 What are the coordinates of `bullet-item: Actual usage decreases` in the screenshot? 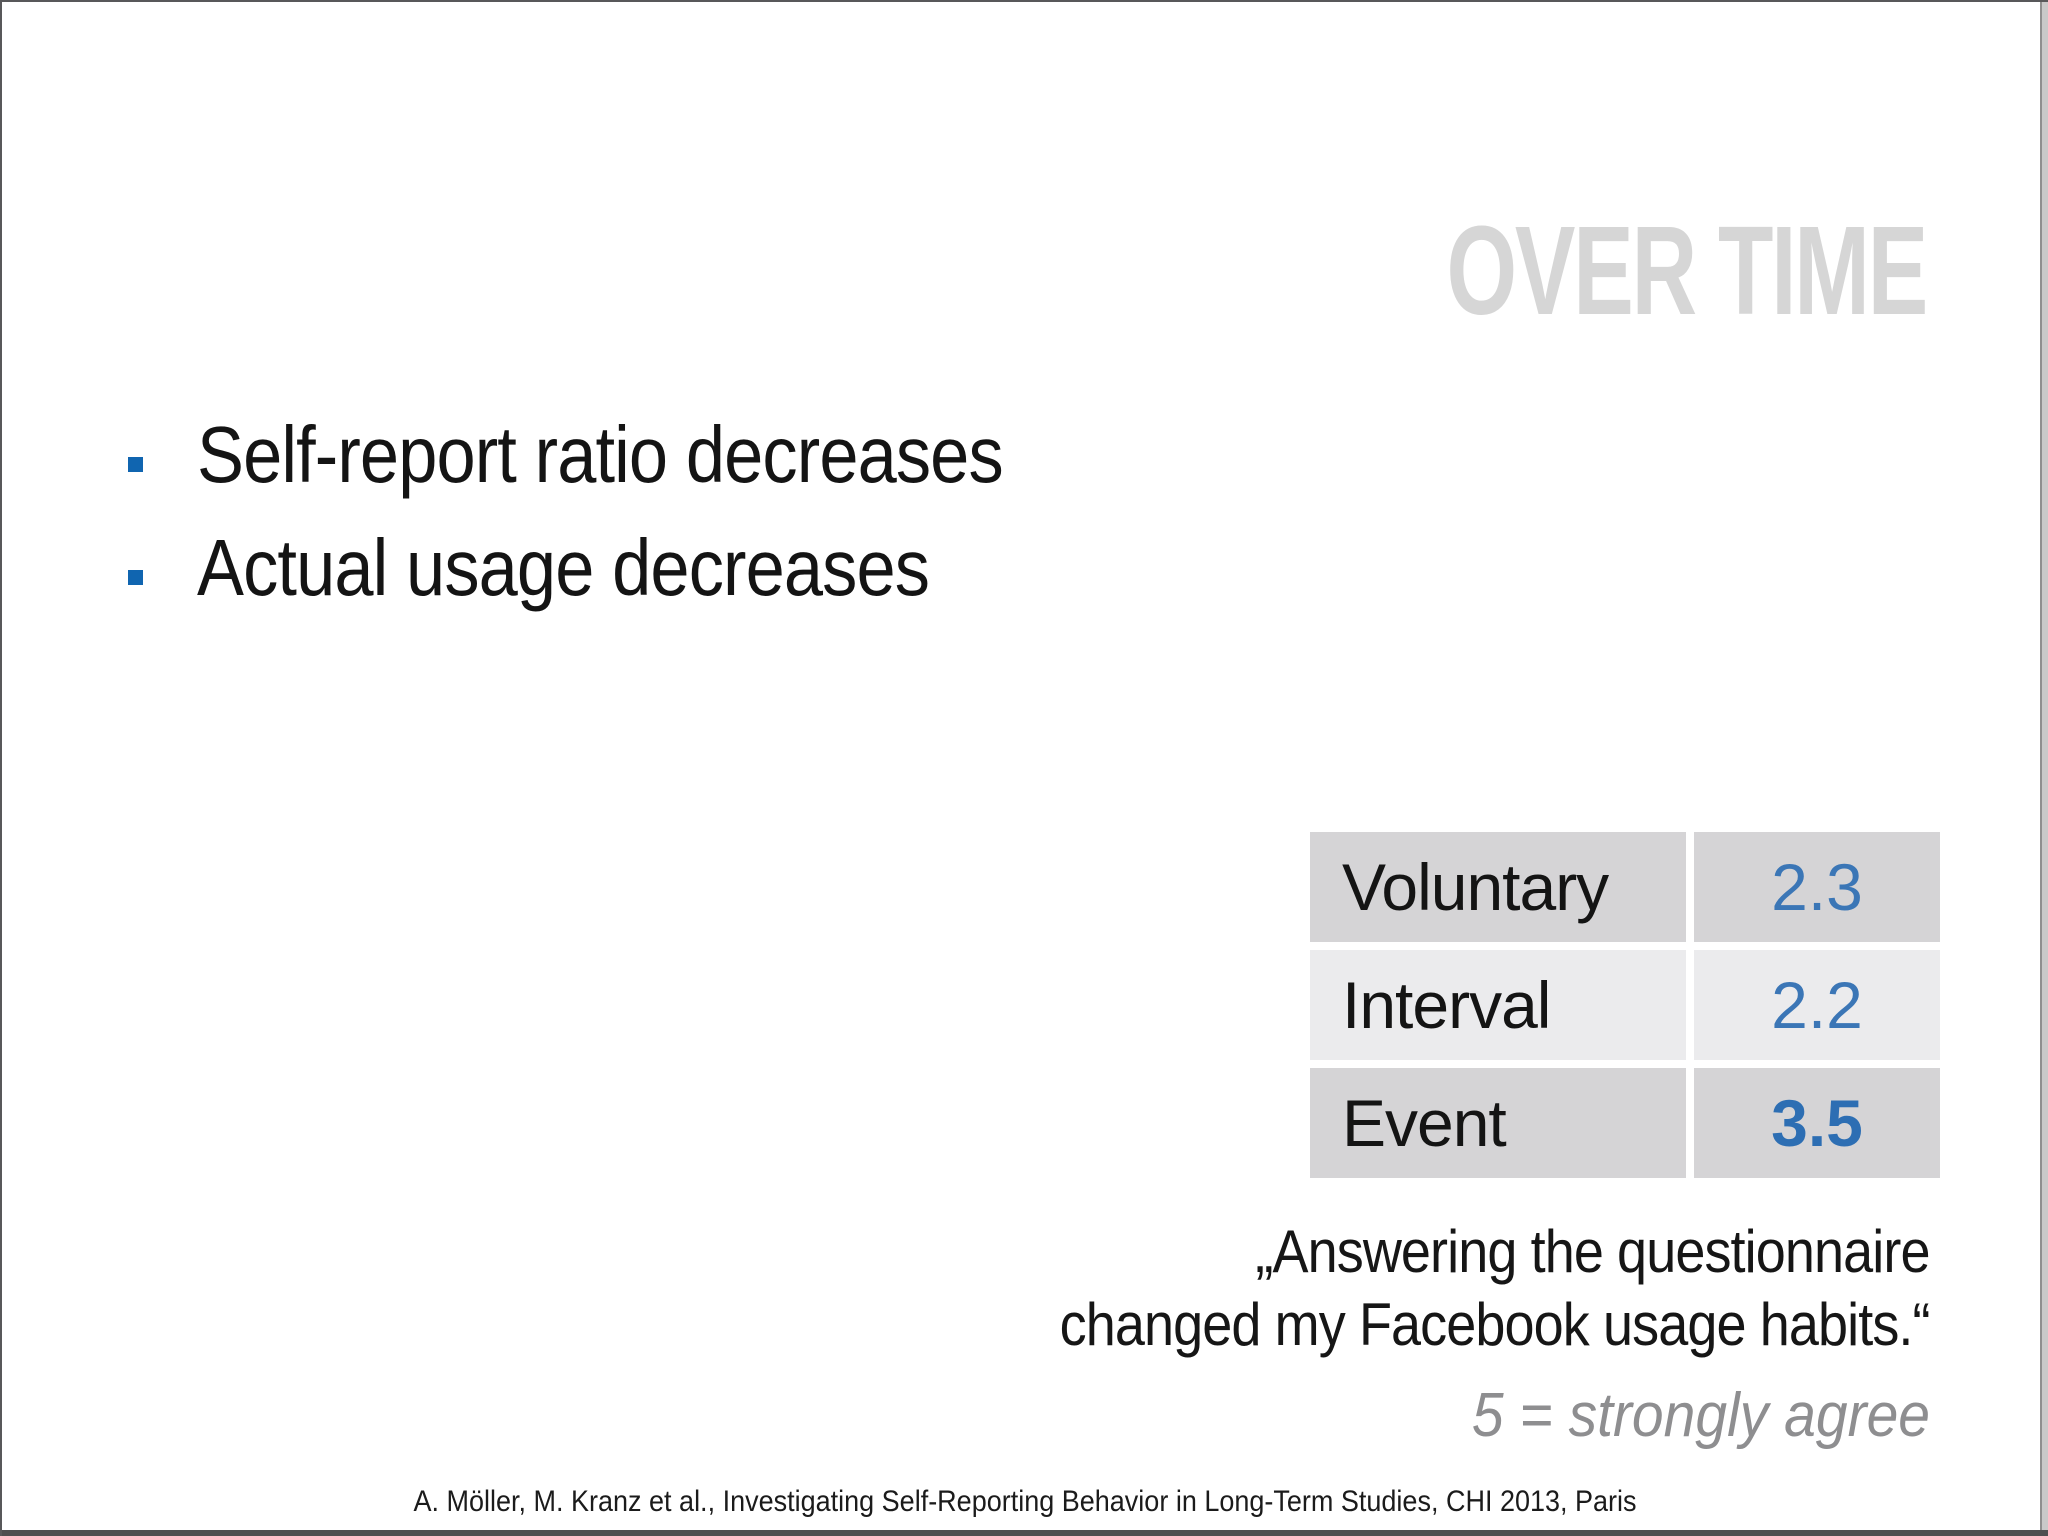 It's located at (620, 568).